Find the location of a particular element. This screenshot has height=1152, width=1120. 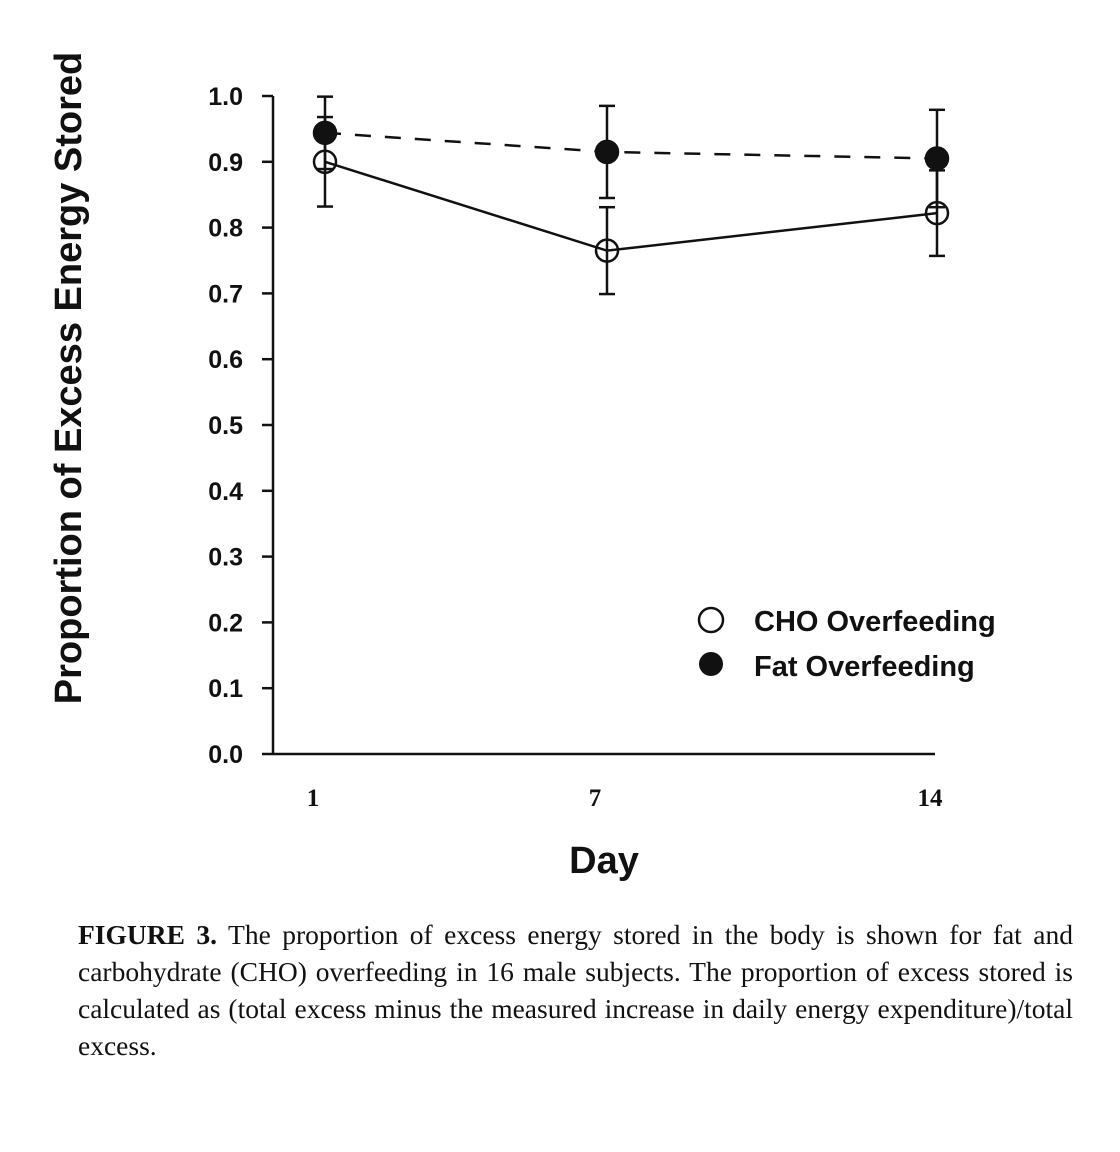

x-axis-label: Day is located at coordinates (604, 861).